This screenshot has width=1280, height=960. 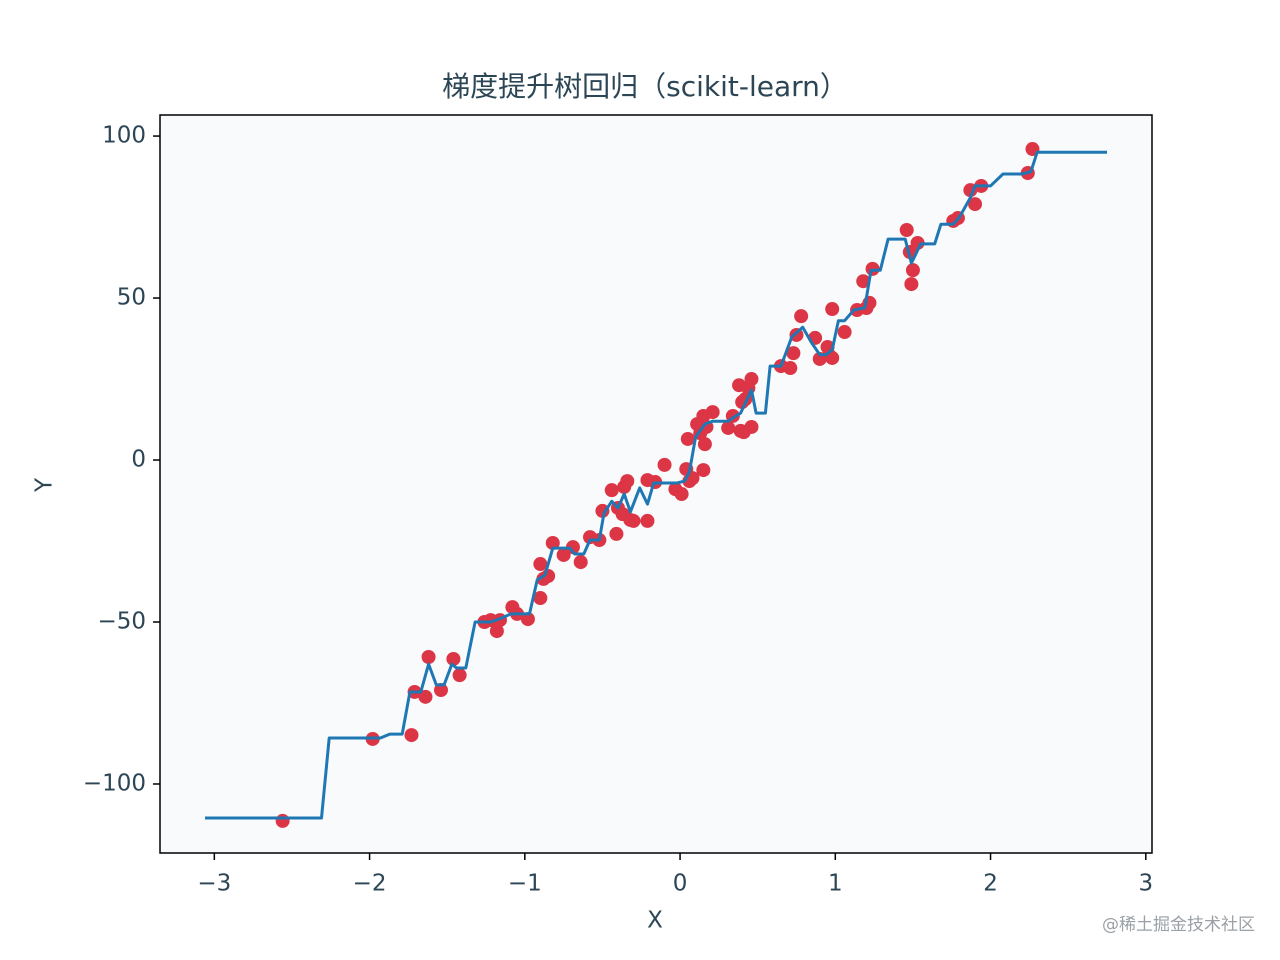 I want to click on x-tick-label: 3, so click(x=1145, y=884).